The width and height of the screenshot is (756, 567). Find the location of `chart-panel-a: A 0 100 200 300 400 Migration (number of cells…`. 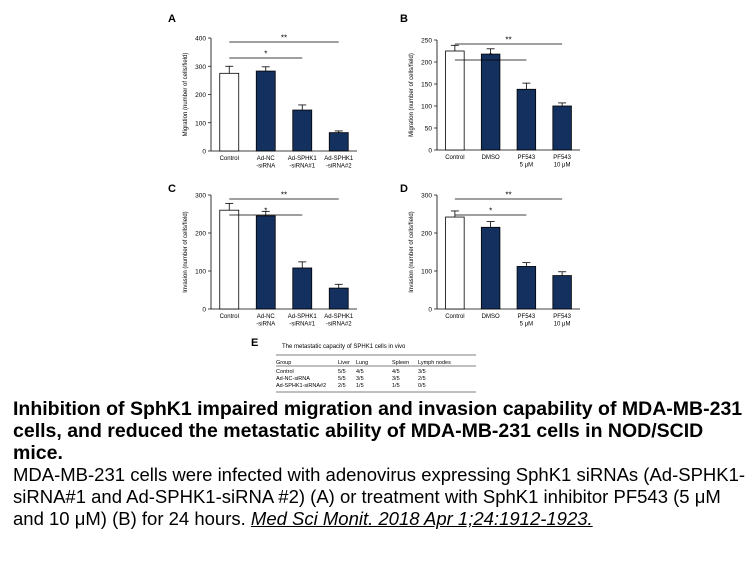

chart-panel-a: A 0 100 200 300 400 Migration (number of cells… is located at coordinates (262, 91).